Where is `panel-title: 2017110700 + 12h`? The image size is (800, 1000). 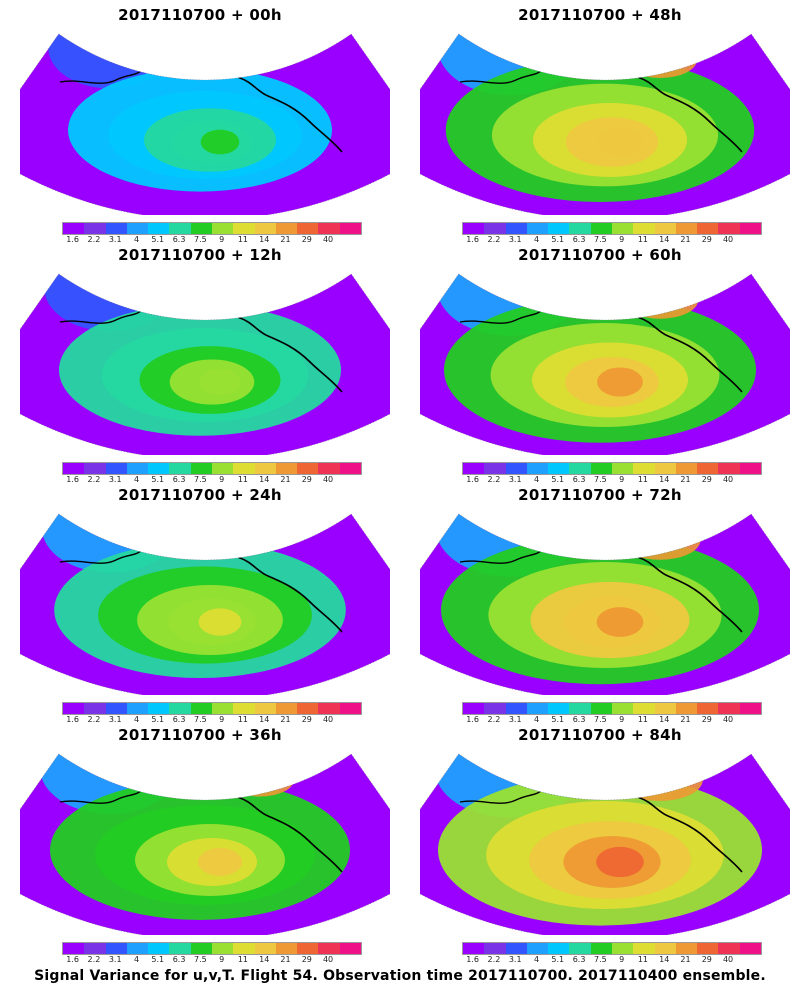 panel-title: 2017110700 + 12h is located at coordinates (200, 255).